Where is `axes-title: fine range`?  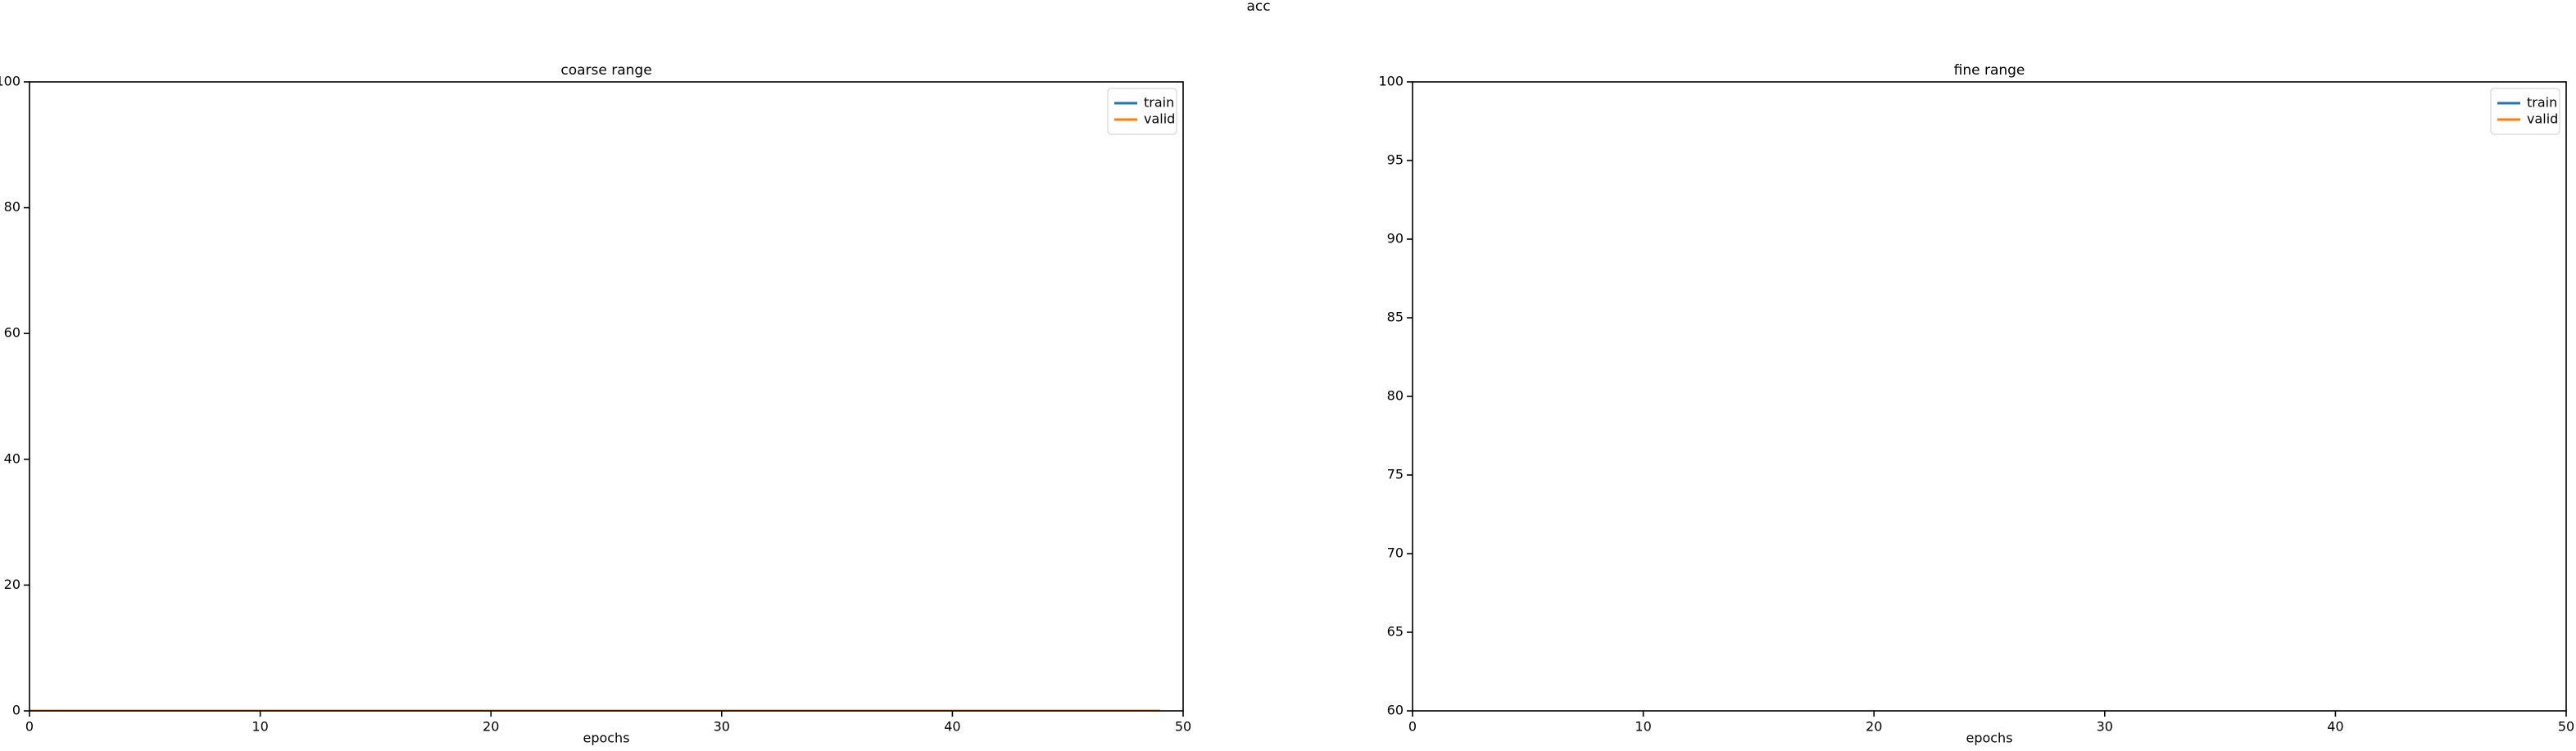 axes-title: fine range is located at coordinates (1989, 70).